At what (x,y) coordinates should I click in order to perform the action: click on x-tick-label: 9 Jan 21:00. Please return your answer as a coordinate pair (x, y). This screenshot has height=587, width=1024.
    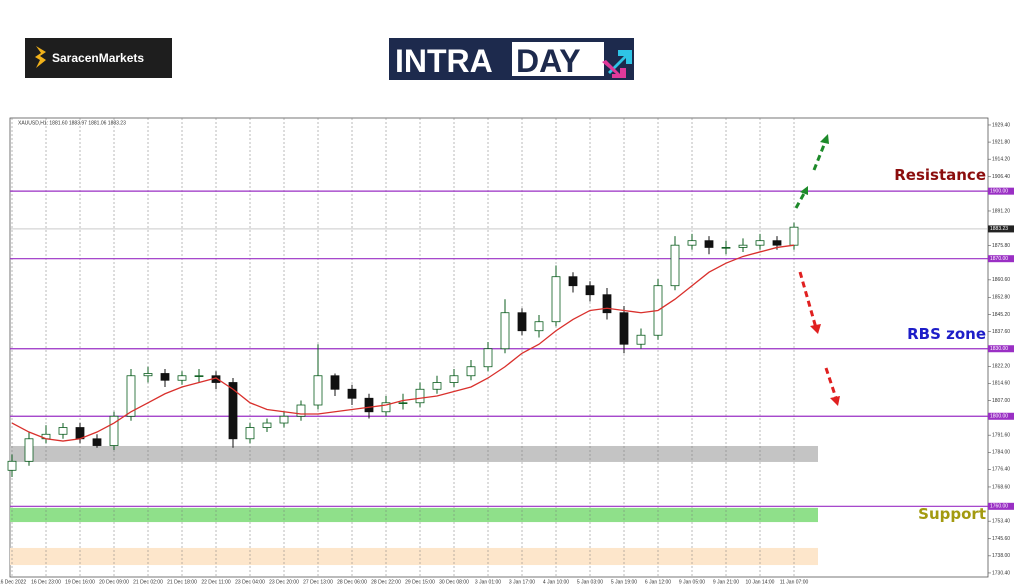
    Looking at the image, I should click on (726, 582).